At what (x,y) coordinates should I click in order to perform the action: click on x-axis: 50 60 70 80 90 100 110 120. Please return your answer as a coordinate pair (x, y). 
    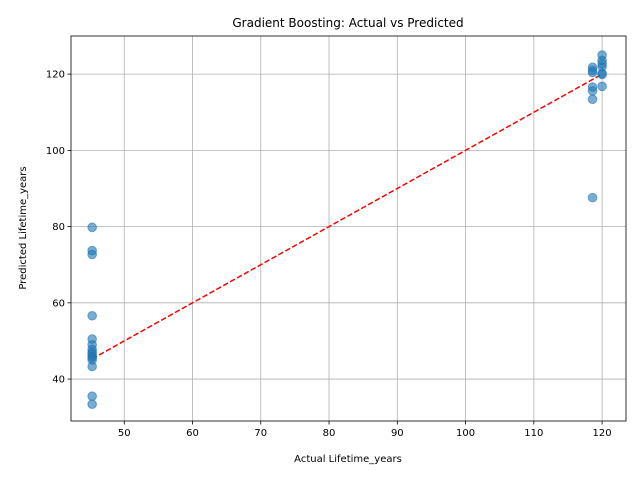
    Looking at the image, I should click on (365, 430).